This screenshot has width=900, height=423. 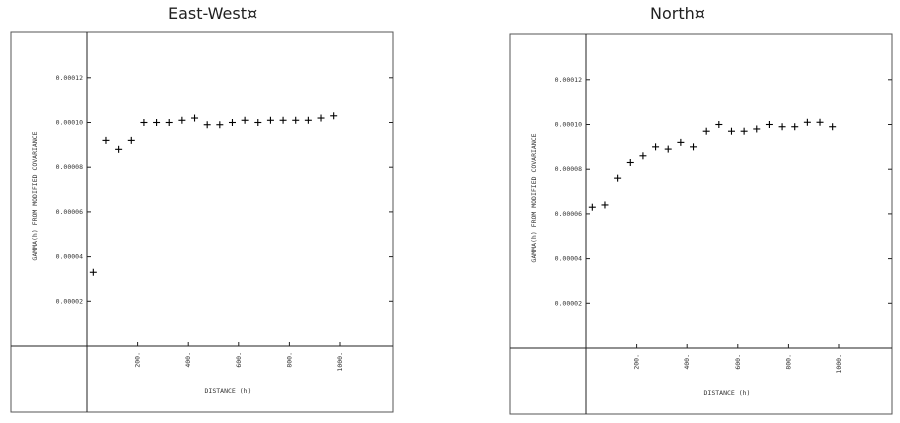 What do you see at coordinates (568, 214) in the screenshot?
I see `north-y-tick-label: 0.00006` at bounding box center [568, 214].